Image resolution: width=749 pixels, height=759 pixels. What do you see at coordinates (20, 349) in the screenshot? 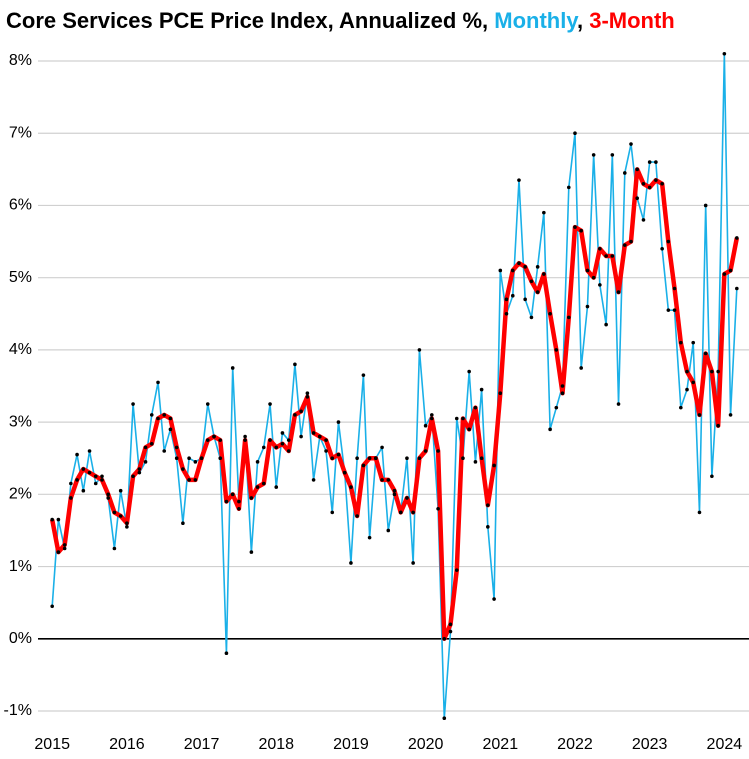
I see `y-tick-label: 4%` at bounding box center [20, 349].